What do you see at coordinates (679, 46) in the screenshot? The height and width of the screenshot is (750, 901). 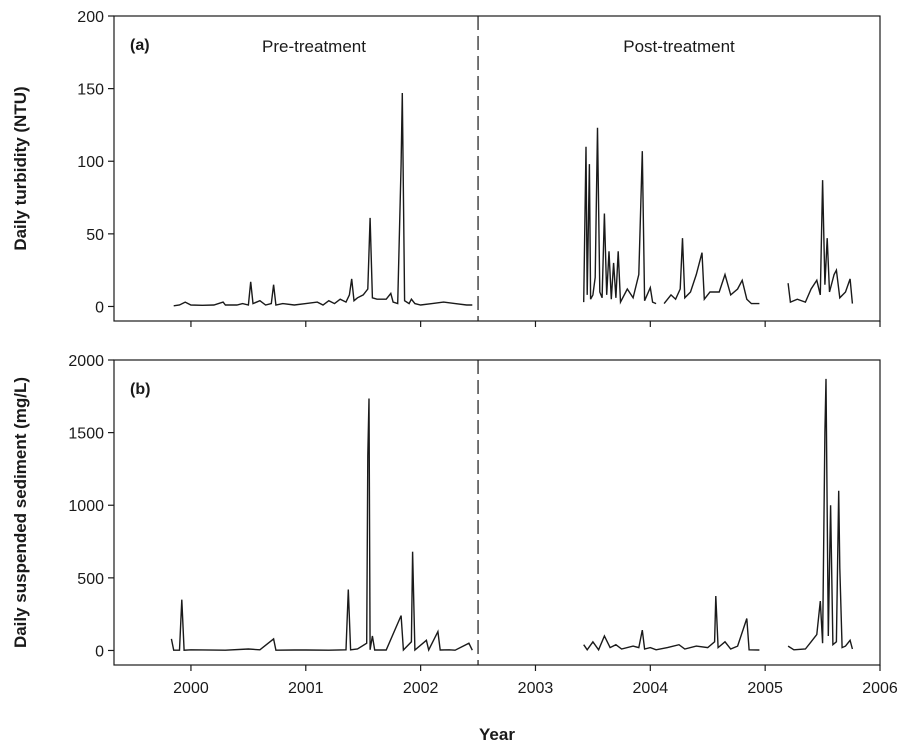 I see `post-treatment-label: Post-treatment` at bounding box center [679, 46].